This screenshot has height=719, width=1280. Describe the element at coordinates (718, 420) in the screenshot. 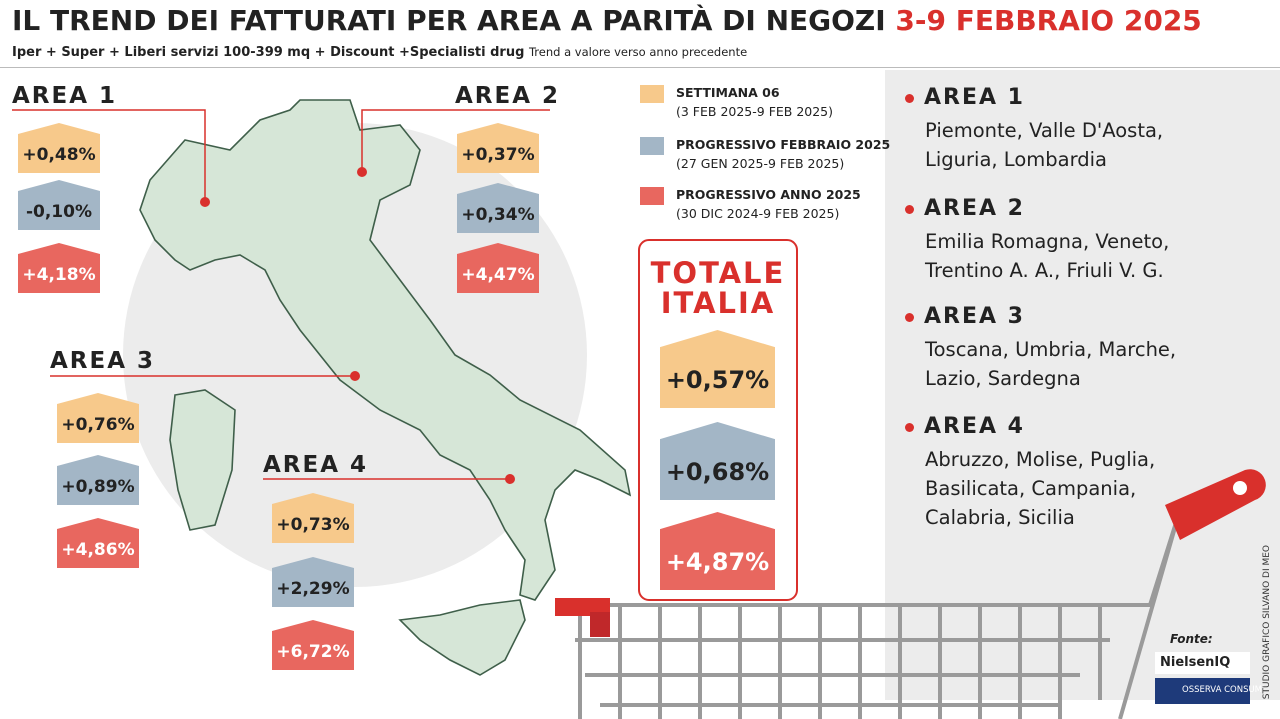

I see `total-box` at that location.